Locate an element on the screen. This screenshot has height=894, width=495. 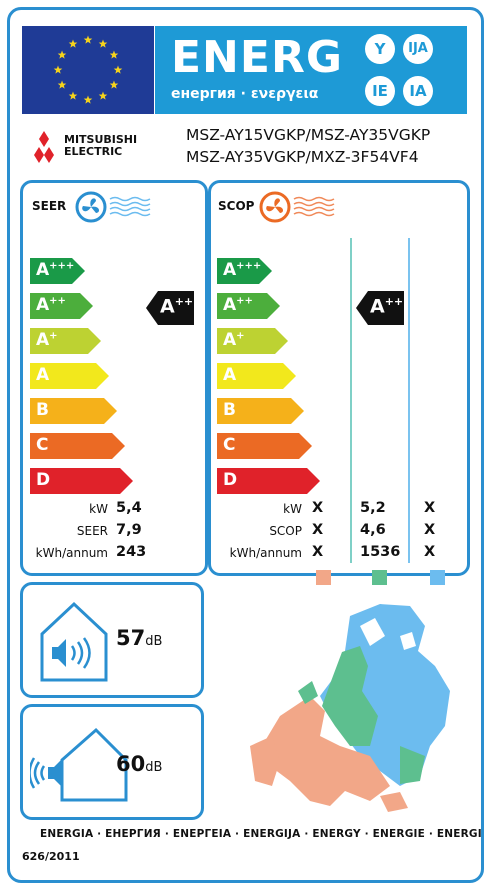
indoor-noise-unit: dB is located at coordinates (154, 641).